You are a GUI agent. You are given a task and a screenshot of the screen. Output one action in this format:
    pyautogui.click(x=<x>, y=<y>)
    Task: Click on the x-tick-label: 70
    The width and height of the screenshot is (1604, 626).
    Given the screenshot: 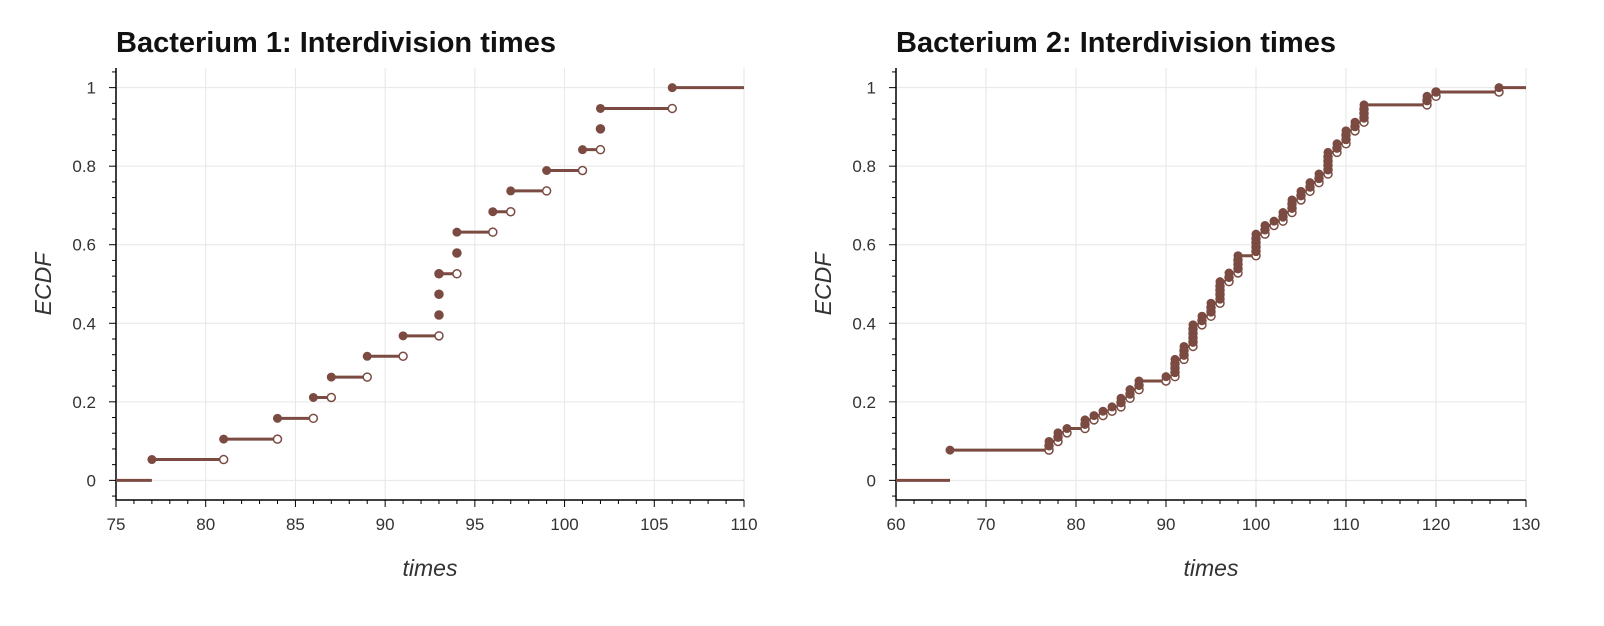 What is the action you would take?
    pyautogui.click(x=986, y=524)
    